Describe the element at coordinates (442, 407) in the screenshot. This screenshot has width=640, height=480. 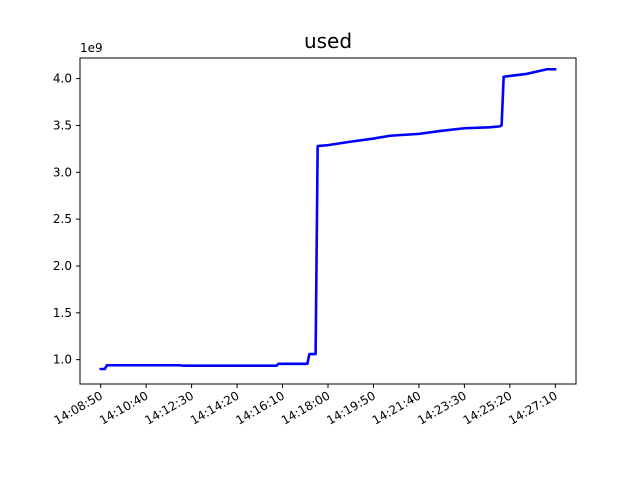
I see `x-tick-label: 14:23:30` at that location.